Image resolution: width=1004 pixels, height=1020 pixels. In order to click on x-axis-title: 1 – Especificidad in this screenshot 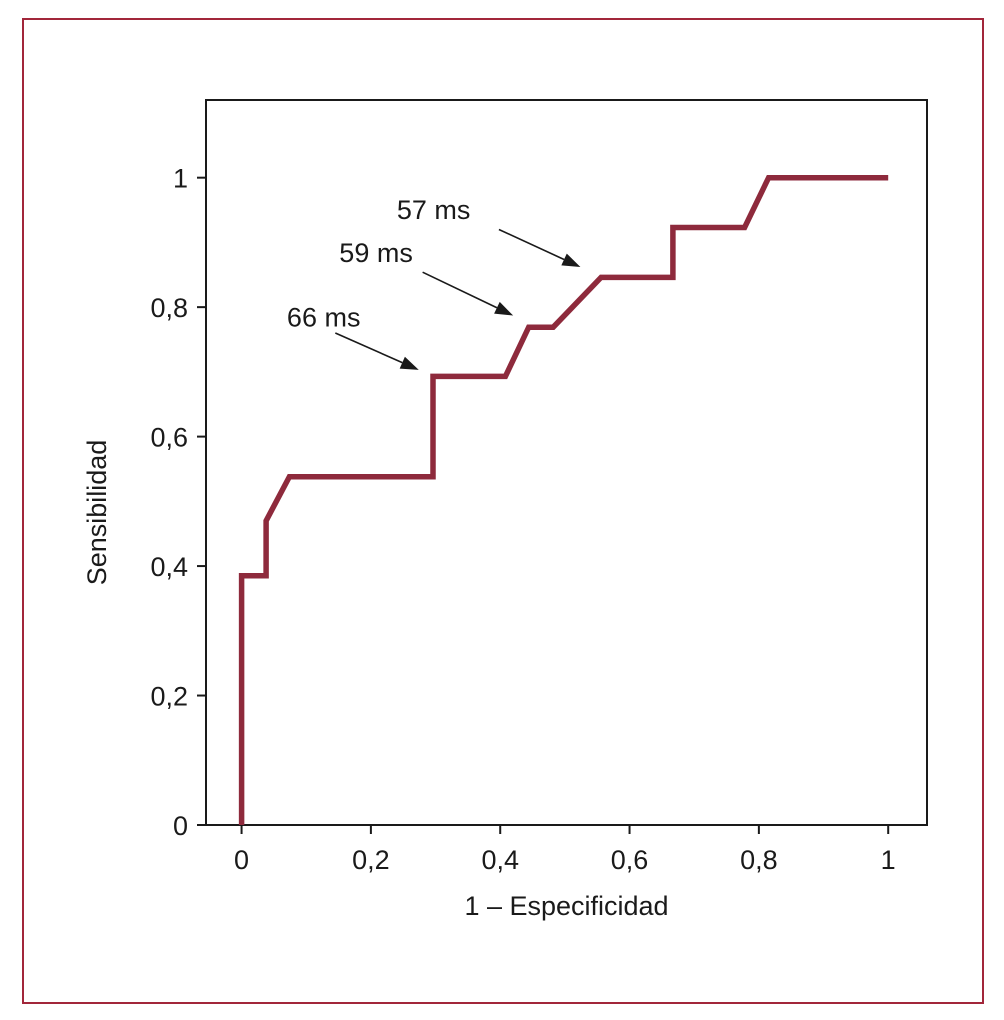, I will do `click(566, 906)`.